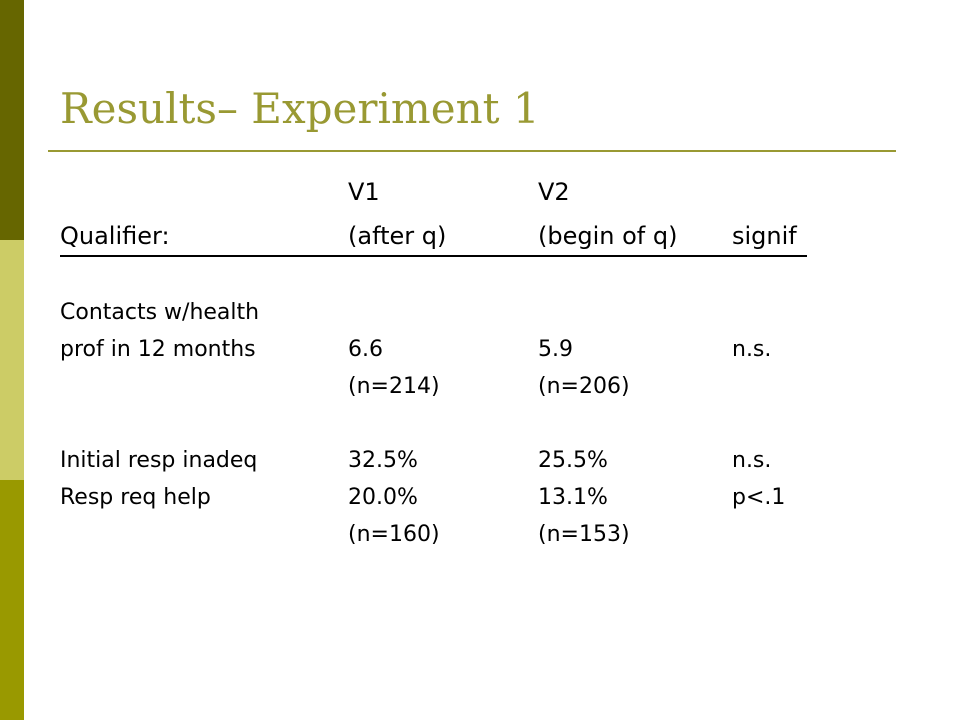 Image resolution: width=960 pixels, height=720 pixels. I want to click on header-after-q: (after q), so click(397, 236).